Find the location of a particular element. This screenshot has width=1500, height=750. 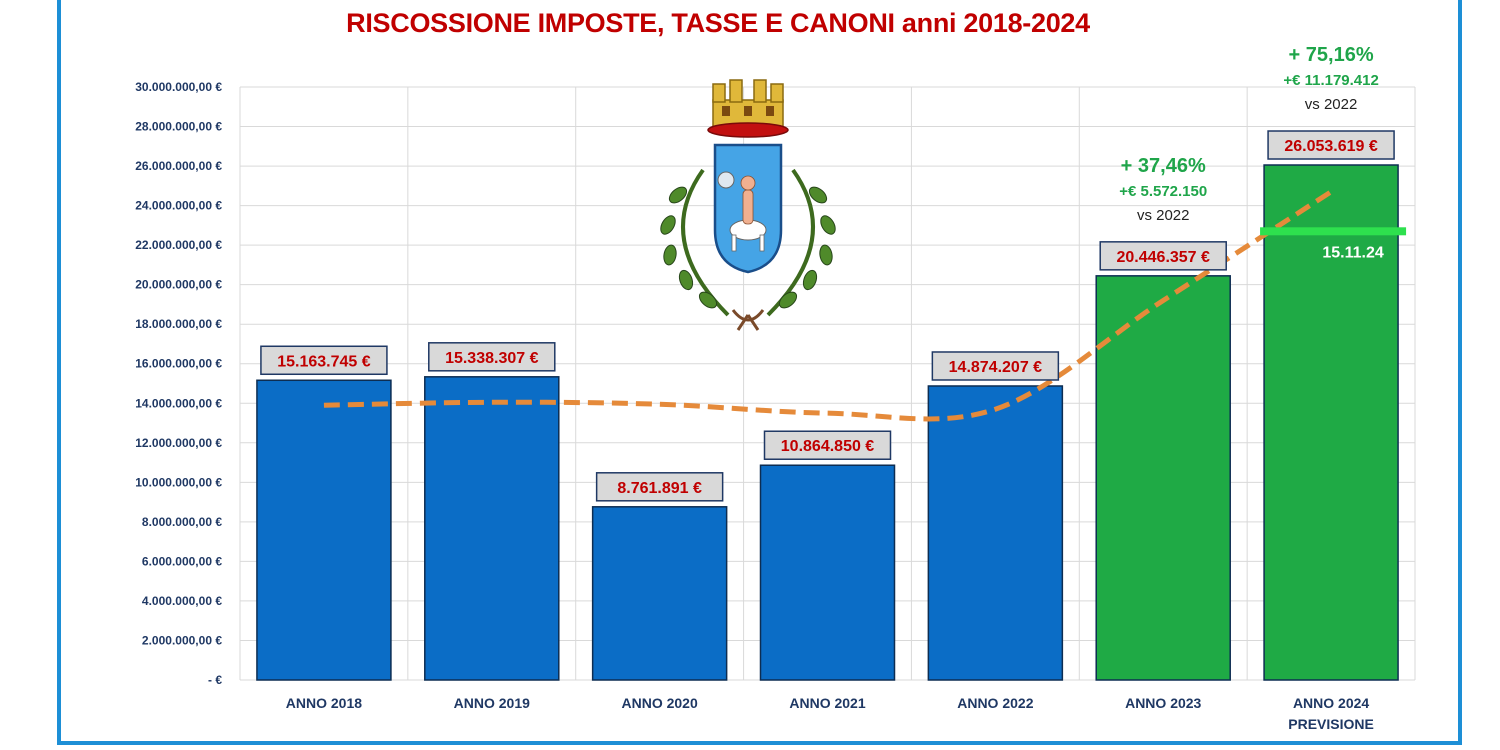

annotation-amount: +€ 5.572.150 is located at coordinates (1163, 191).